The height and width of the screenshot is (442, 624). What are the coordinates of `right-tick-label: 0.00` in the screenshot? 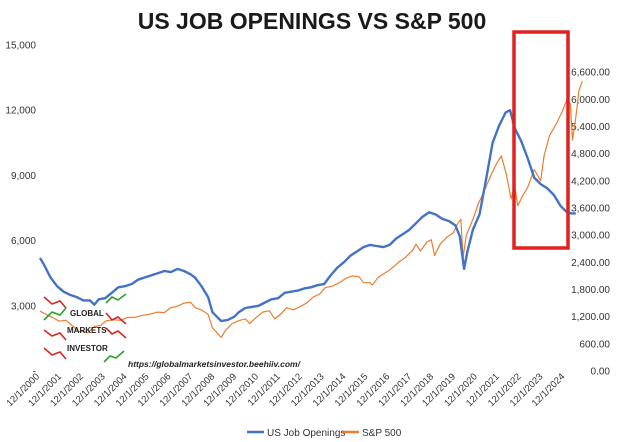 It's located at (601, 372).